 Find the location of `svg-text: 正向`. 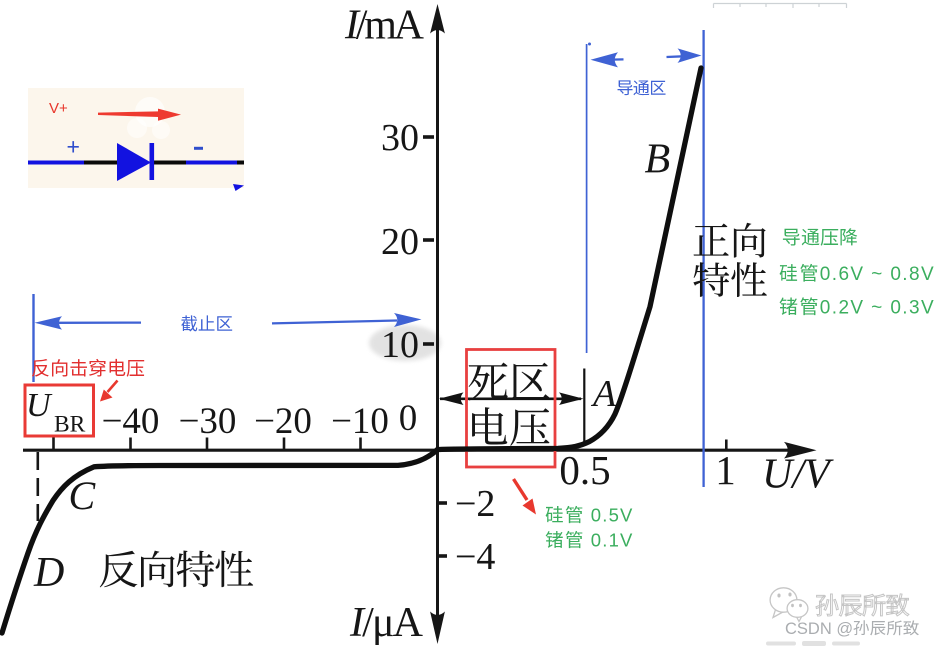

svg-text: 正向 is located at coordinates (730, 238).